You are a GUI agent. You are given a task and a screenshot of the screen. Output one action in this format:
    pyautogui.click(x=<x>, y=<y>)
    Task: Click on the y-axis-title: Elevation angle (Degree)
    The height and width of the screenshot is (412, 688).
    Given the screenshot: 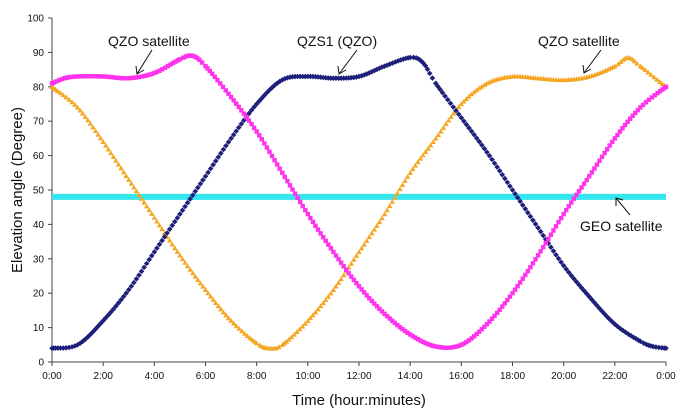 What is the action you would take?
    pyautogui.click(x=17, y=190)
    